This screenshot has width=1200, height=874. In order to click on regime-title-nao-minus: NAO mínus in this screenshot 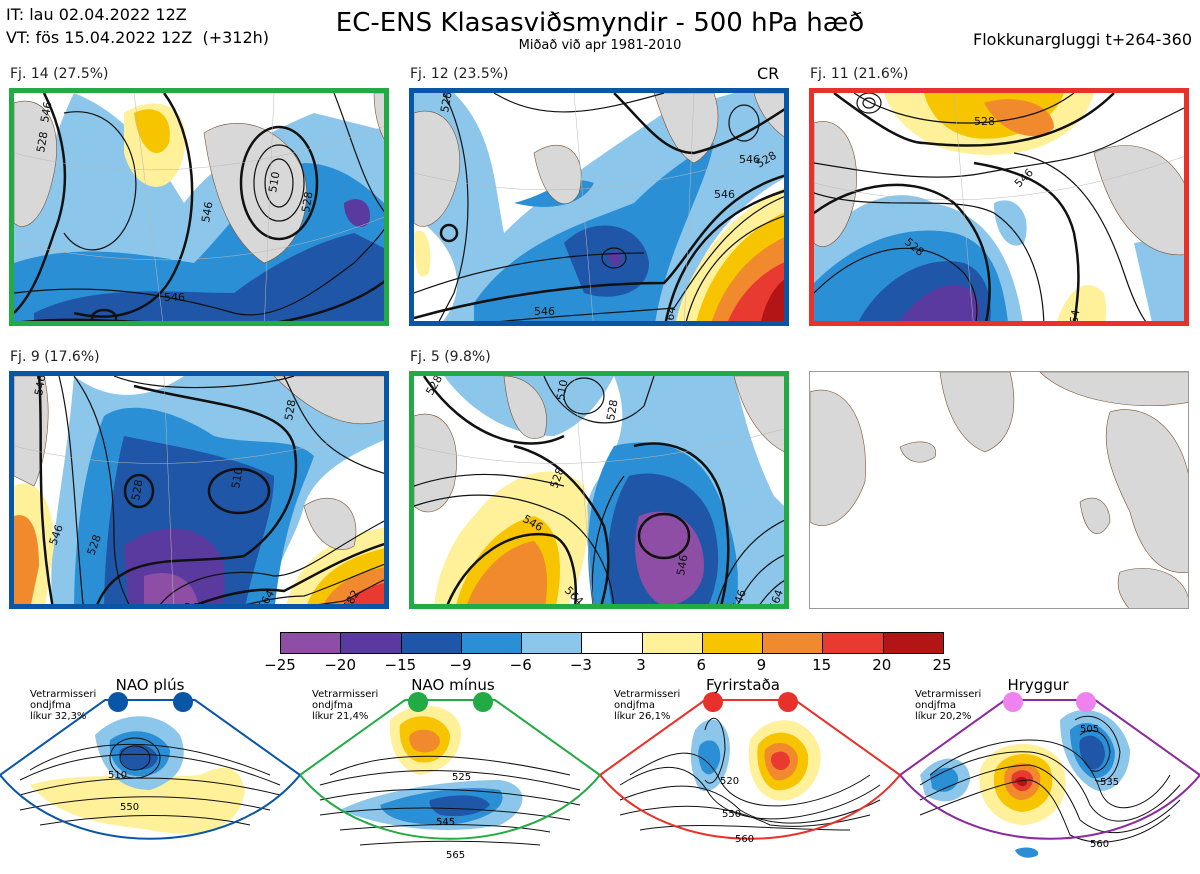, I will do `click(453, 685)`.